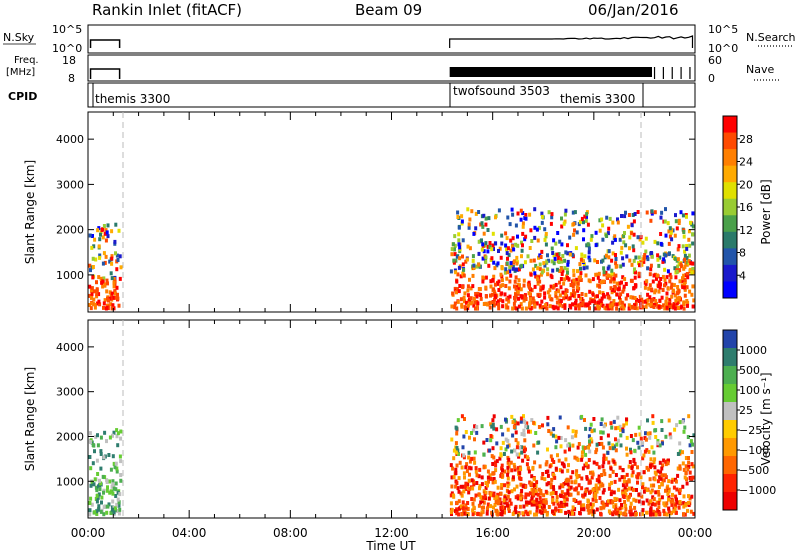  I want to click on nsky-step, so click(105, 43).